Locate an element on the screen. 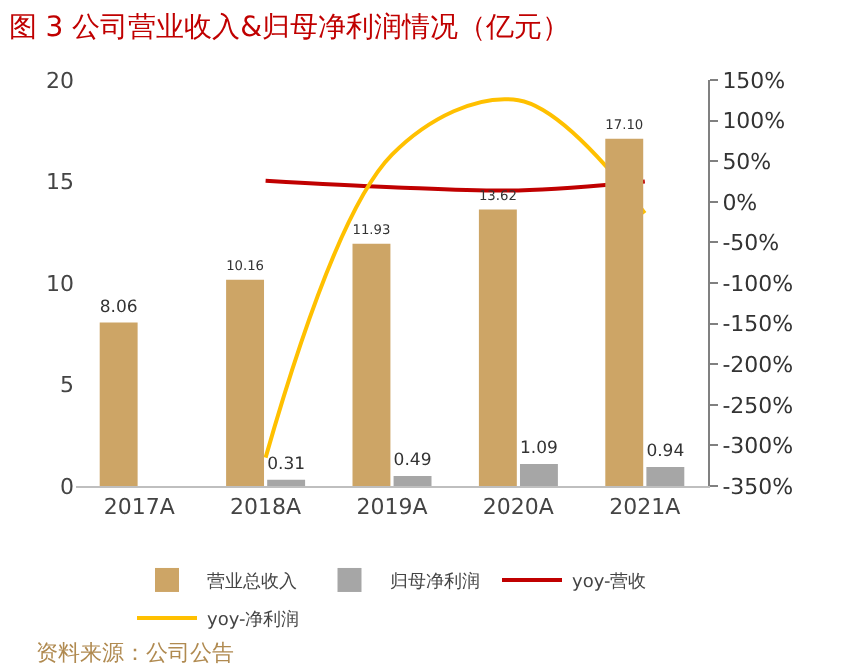 This screenshot has width=864, height=670. legend-label: yoy-净利润 is located at coordinates (253, 619).